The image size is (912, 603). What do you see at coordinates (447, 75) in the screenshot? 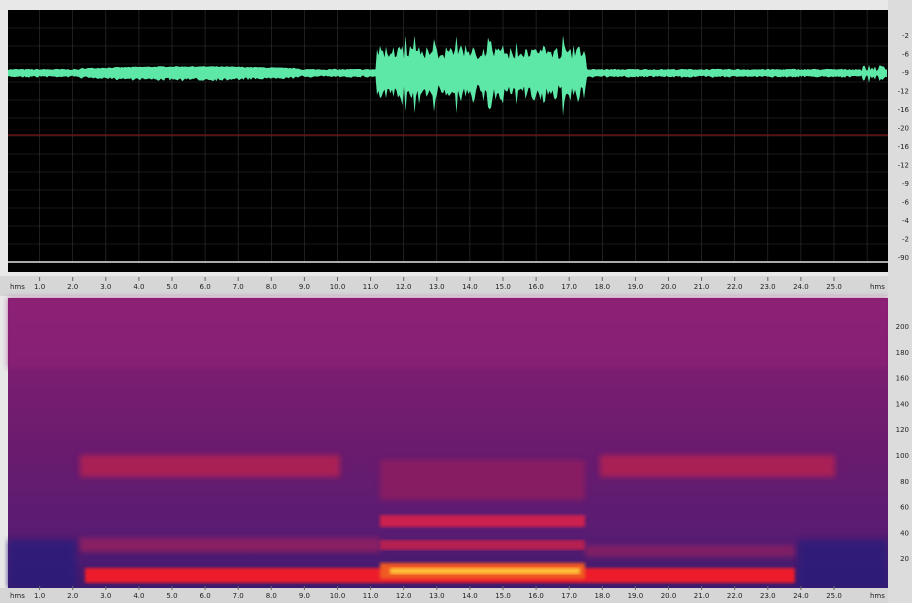
I see `waveform` at bounding box center [447, 75].